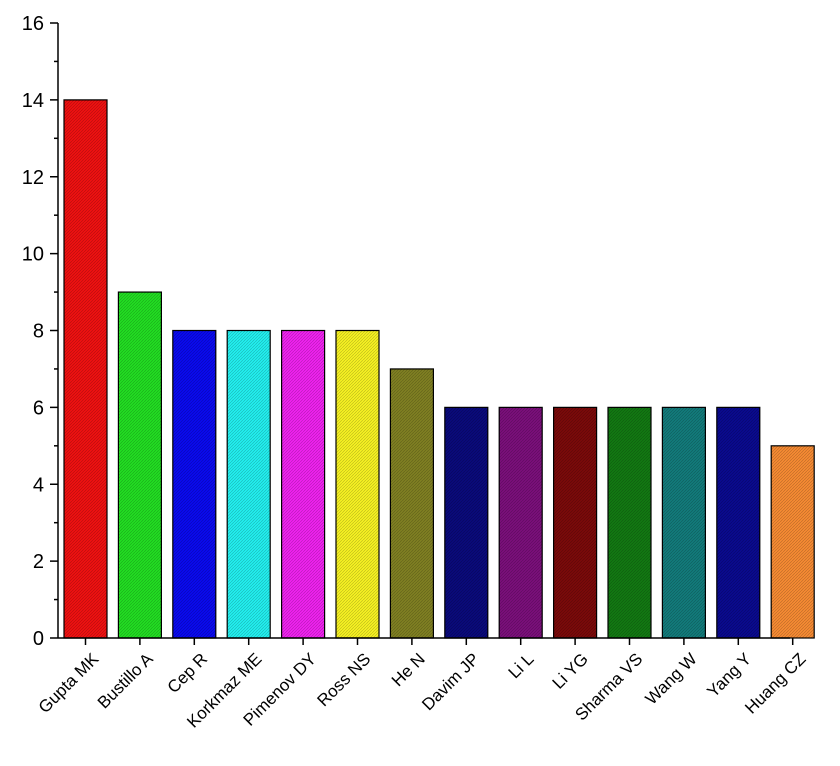 The image size is (840, 766). What do you see at coordinates (38, 408) in the screenshot?
I see `y-tick-label: 6` at bounding box center [38, 408].